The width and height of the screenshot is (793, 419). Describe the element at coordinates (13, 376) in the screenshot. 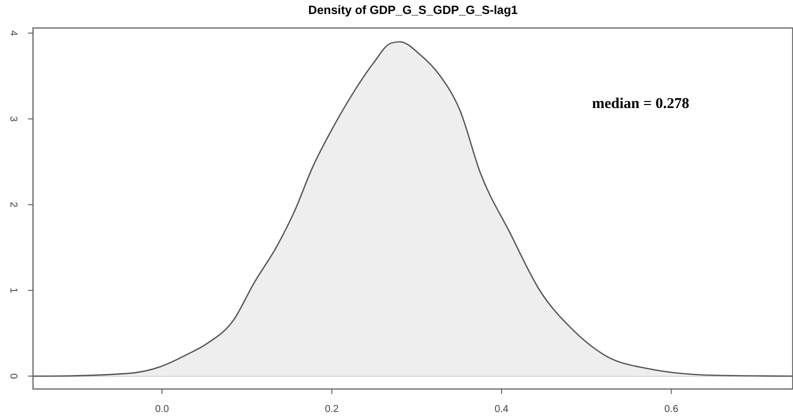

I see `y-tick-label: 0` at that location.